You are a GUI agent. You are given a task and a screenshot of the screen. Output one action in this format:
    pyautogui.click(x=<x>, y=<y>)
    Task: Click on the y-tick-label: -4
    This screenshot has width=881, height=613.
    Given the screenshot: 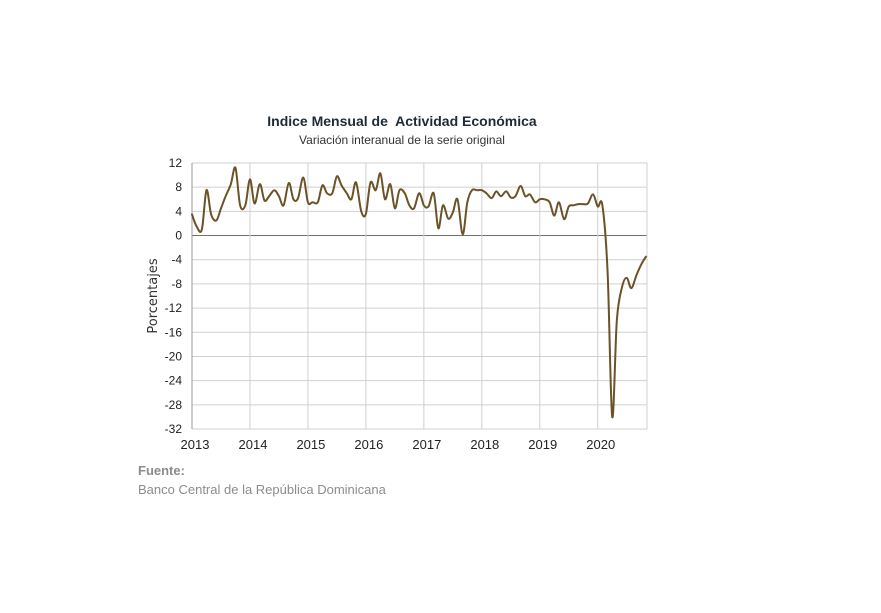 What is the action you would take?
    pyautogui.click(x=176, y=260)
    